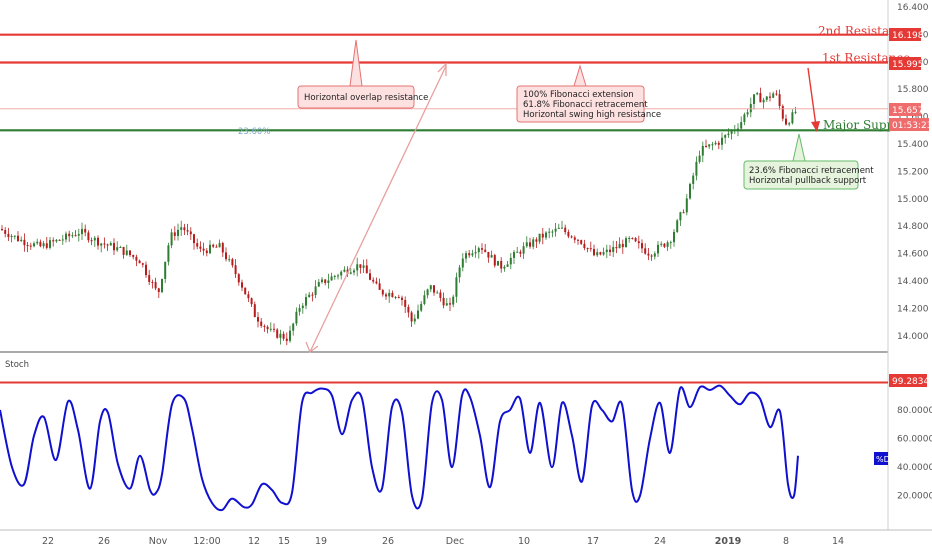 This screenshot has height=550, width=932. I want to click on time-axis: 22 26 Nov 12:00 12 15 19 26 Dec 10 17 24 2019 8 14, so click(443, 541).